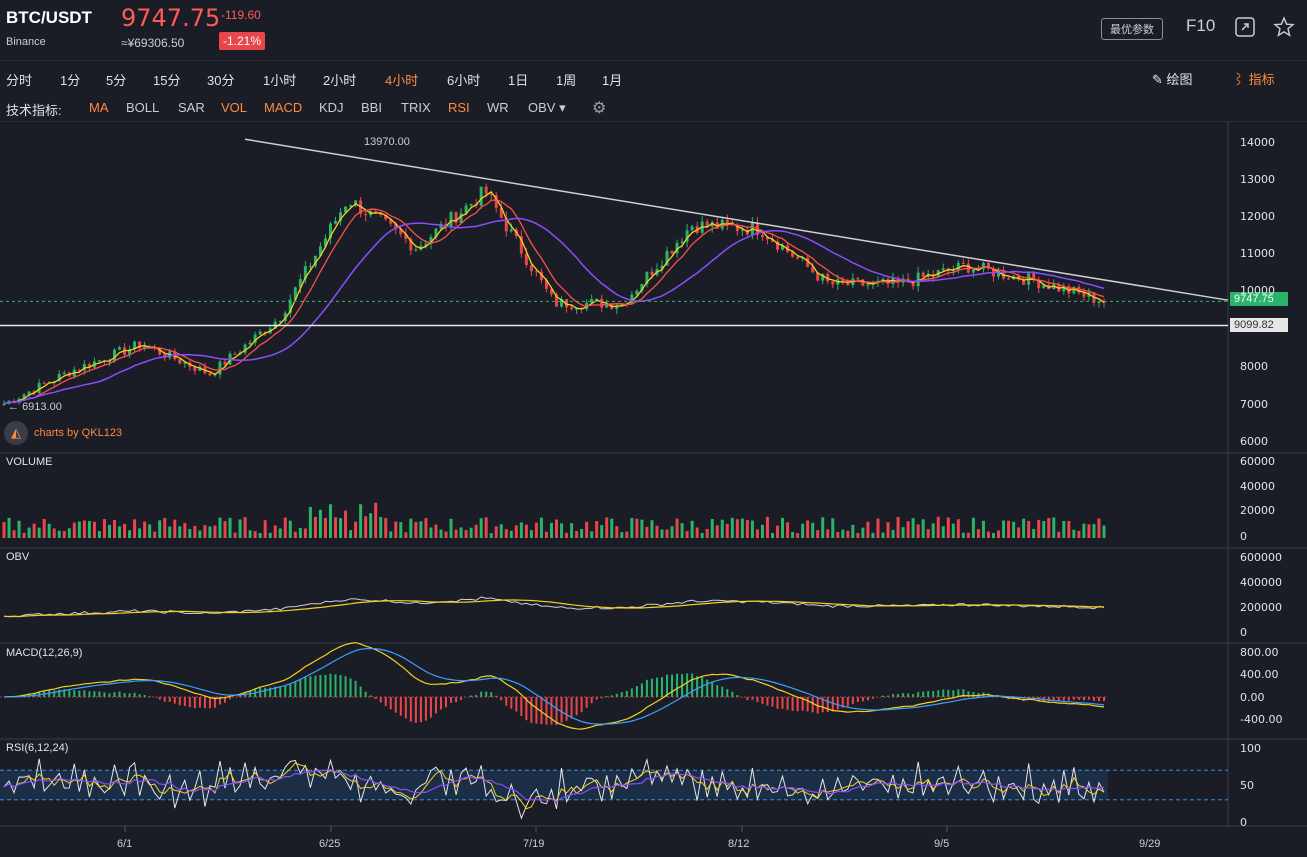 This screenshot has height=857, width=1307. What do you see at coordinates (49, 17) in the screenshot?
I see `pair-name: BTC/USDT` at bounding box center [49, 17].